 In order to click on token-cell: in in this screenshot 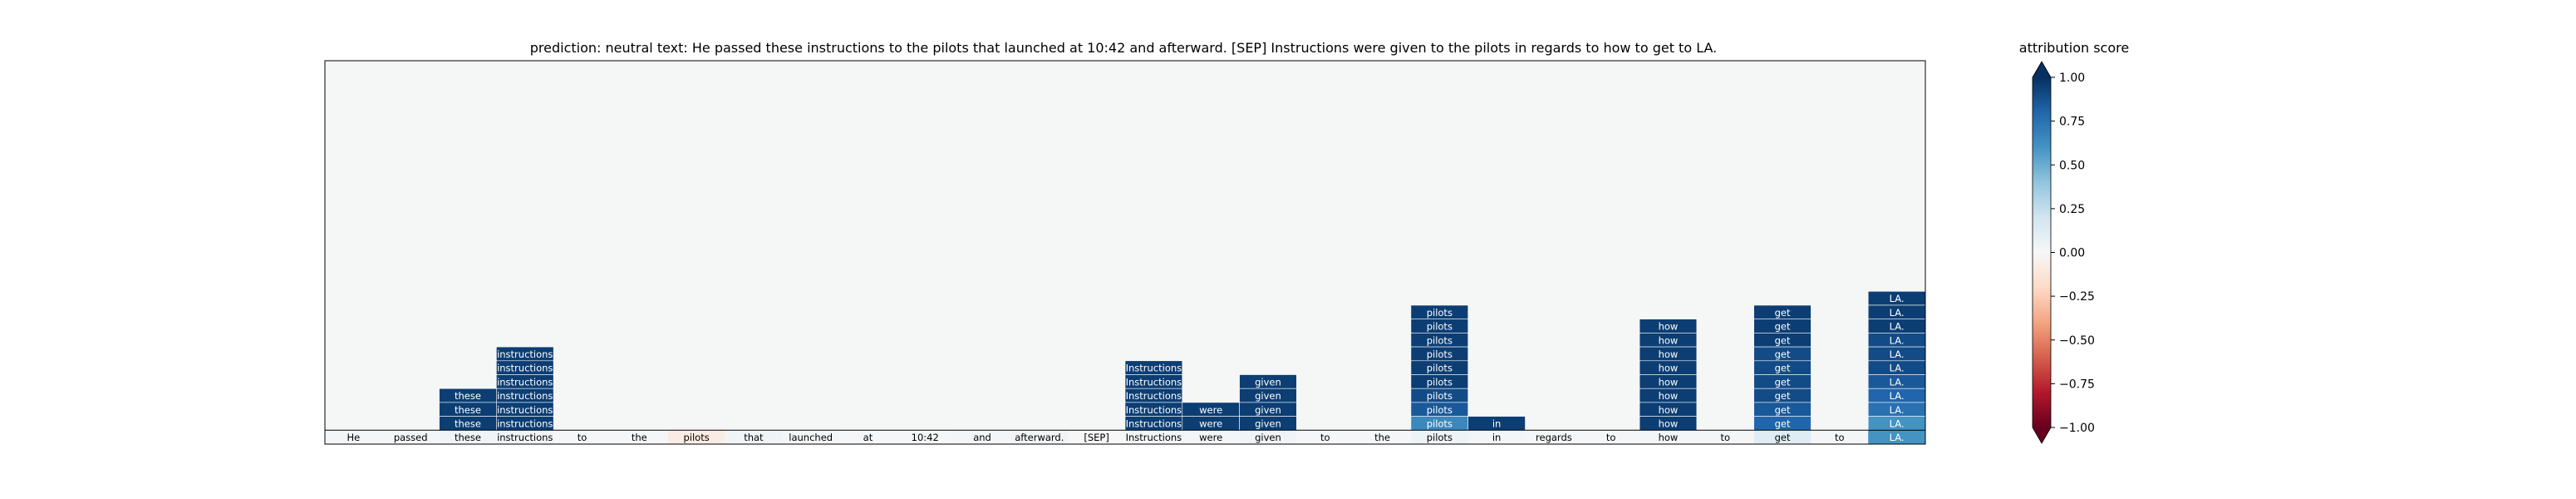, I will do `click(1497, 437)`.